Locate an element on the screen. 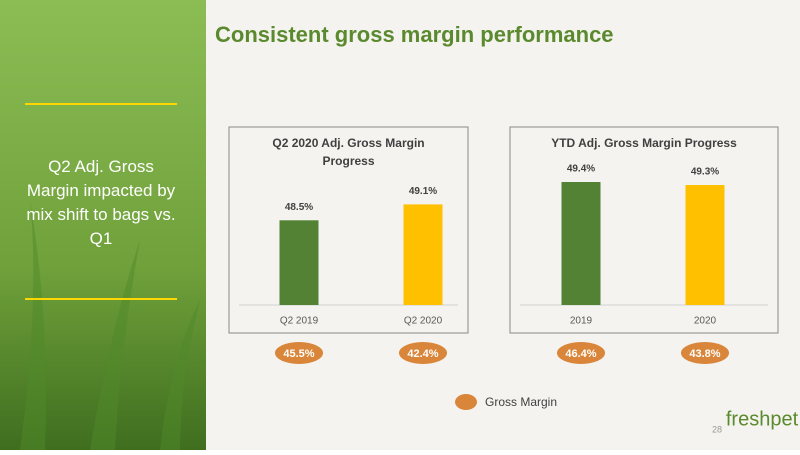 The width and height of the screenshot is (800, 455). legend-label: Gross Margin is located at coordinates (521, 402).